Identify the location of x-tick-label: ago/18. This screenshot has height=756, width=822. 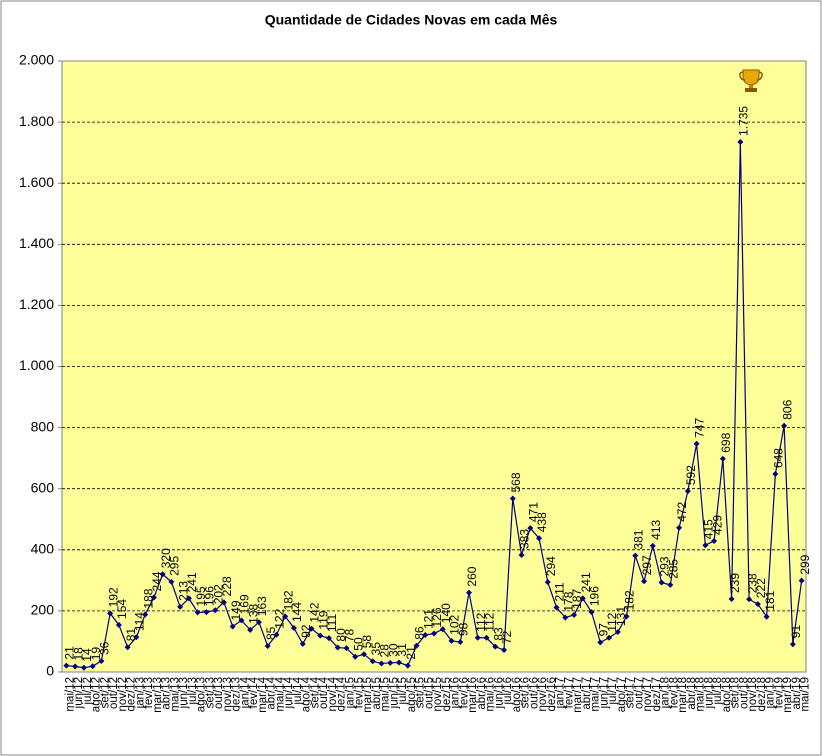
(727, 694).